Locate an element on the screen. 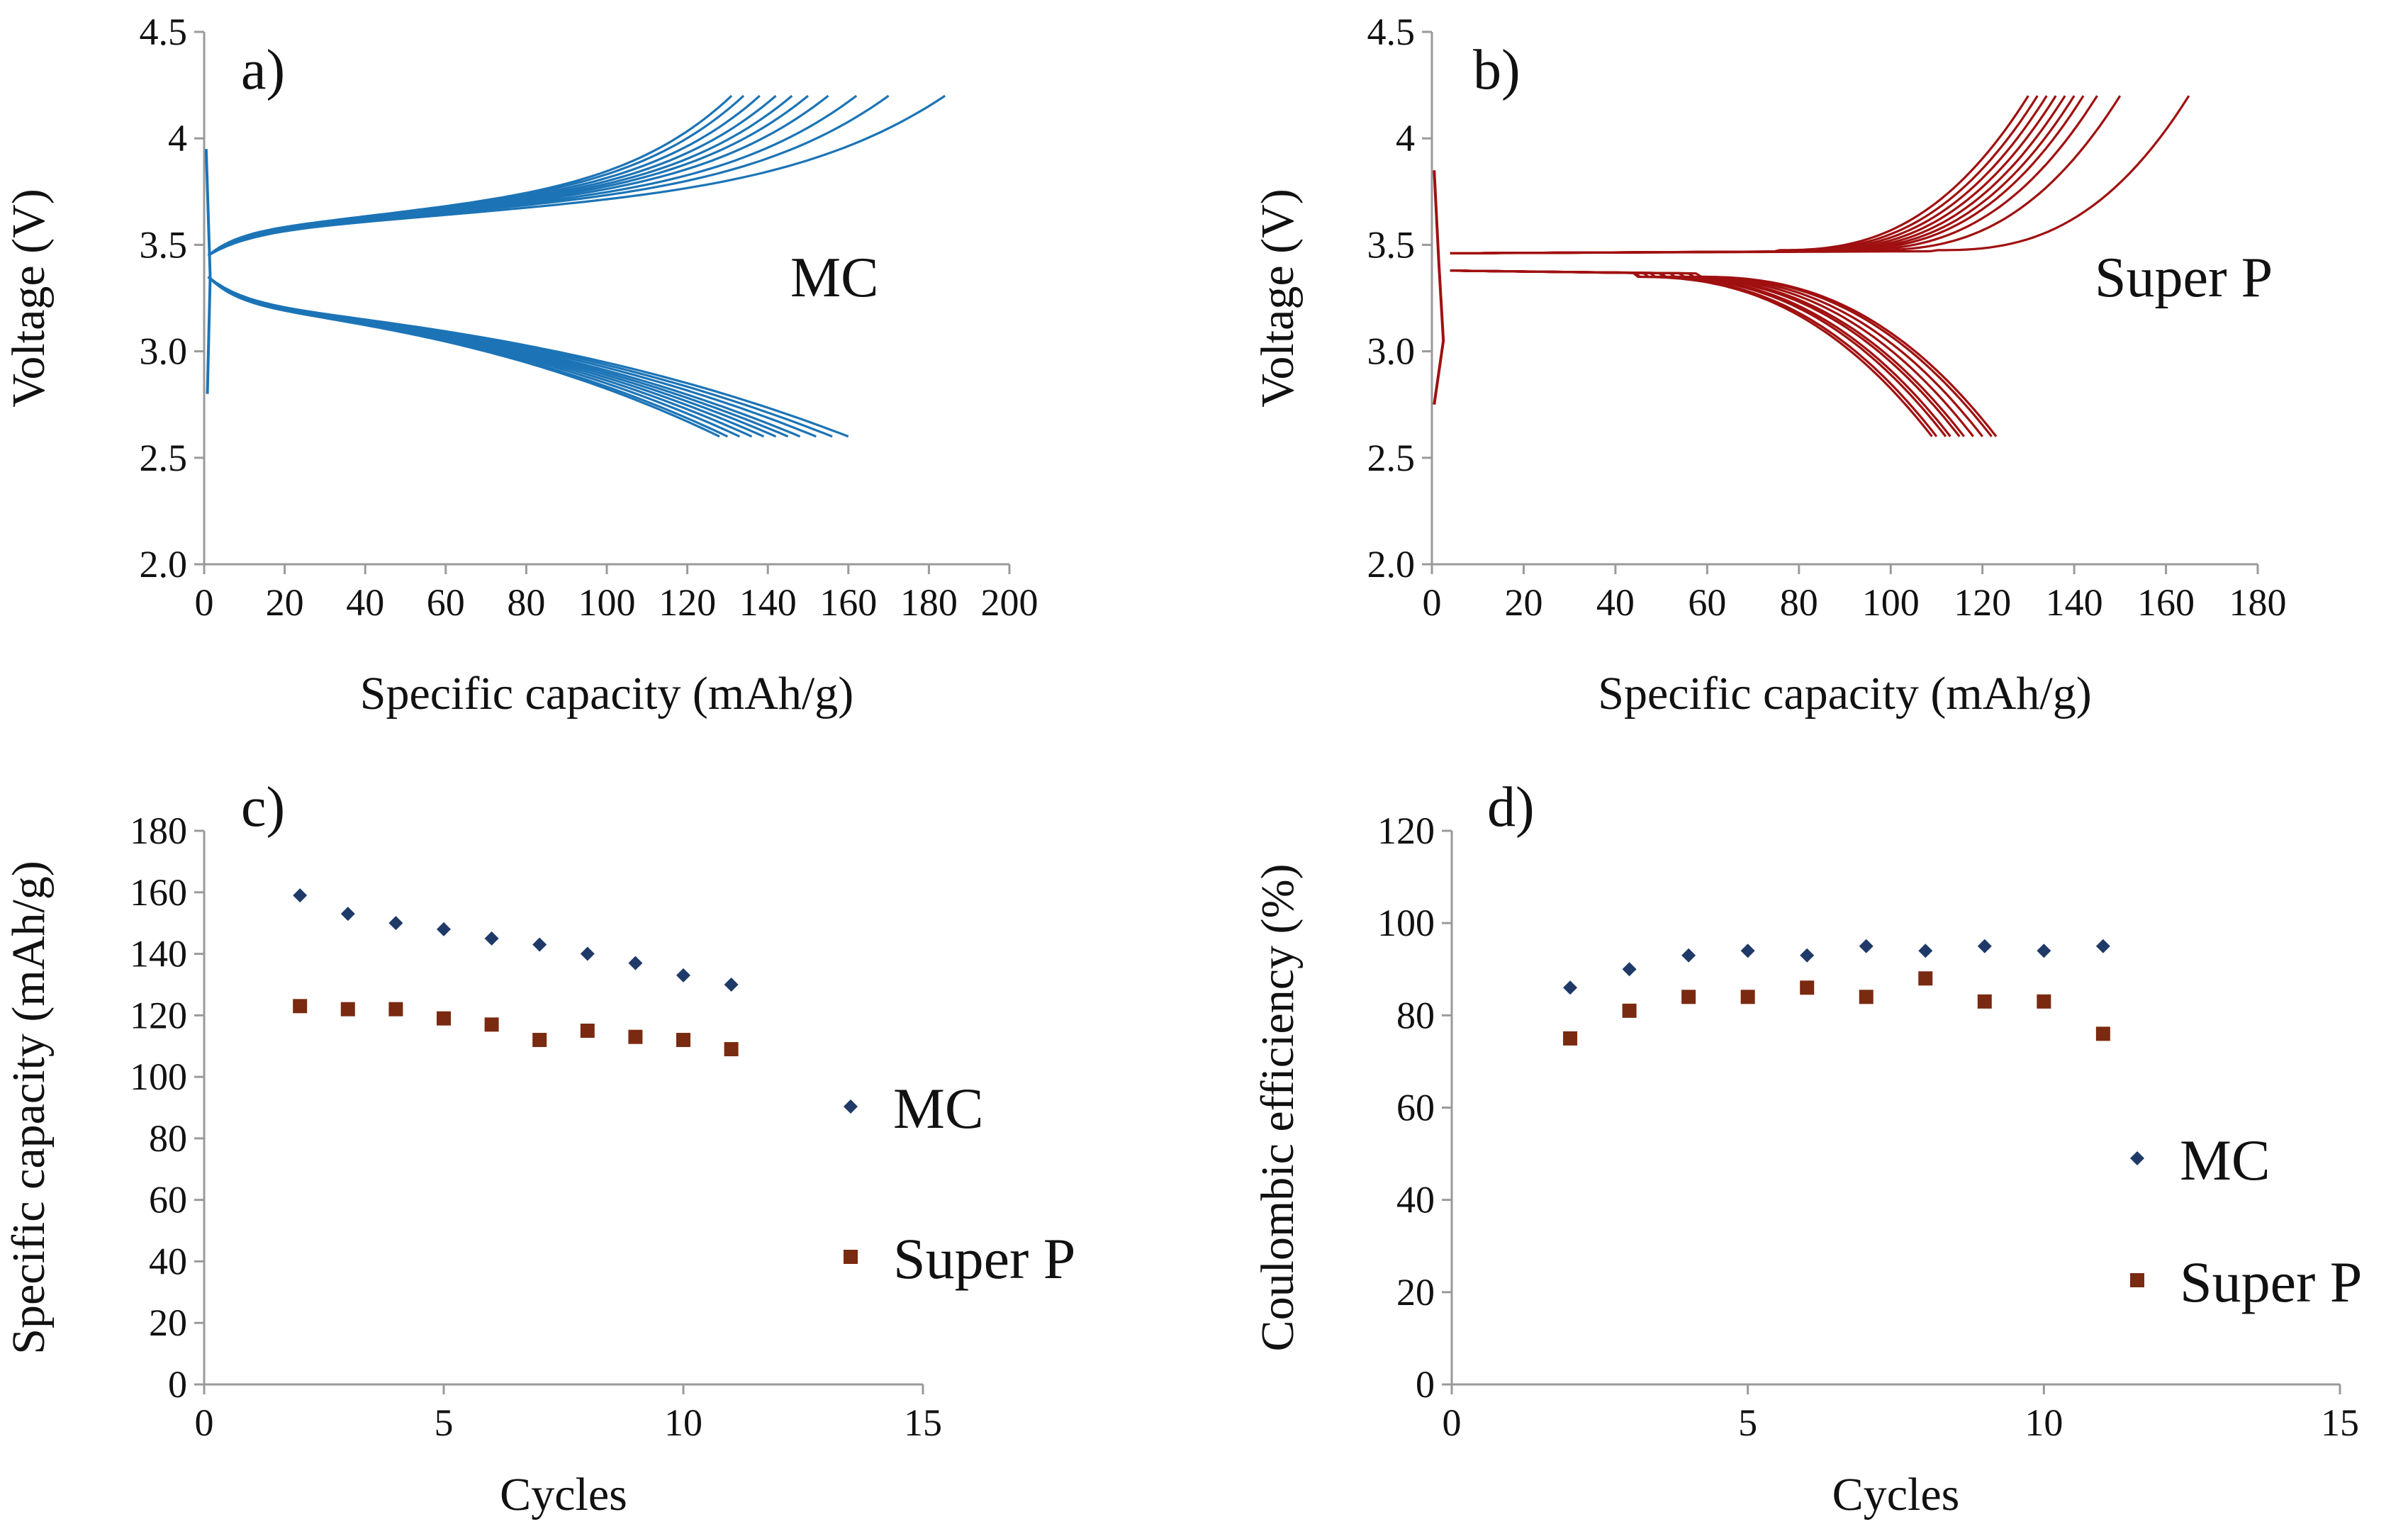 This screenshot has height=1534, width=2408. y-tick-label: 120 is located at coordinates (1406, 831).